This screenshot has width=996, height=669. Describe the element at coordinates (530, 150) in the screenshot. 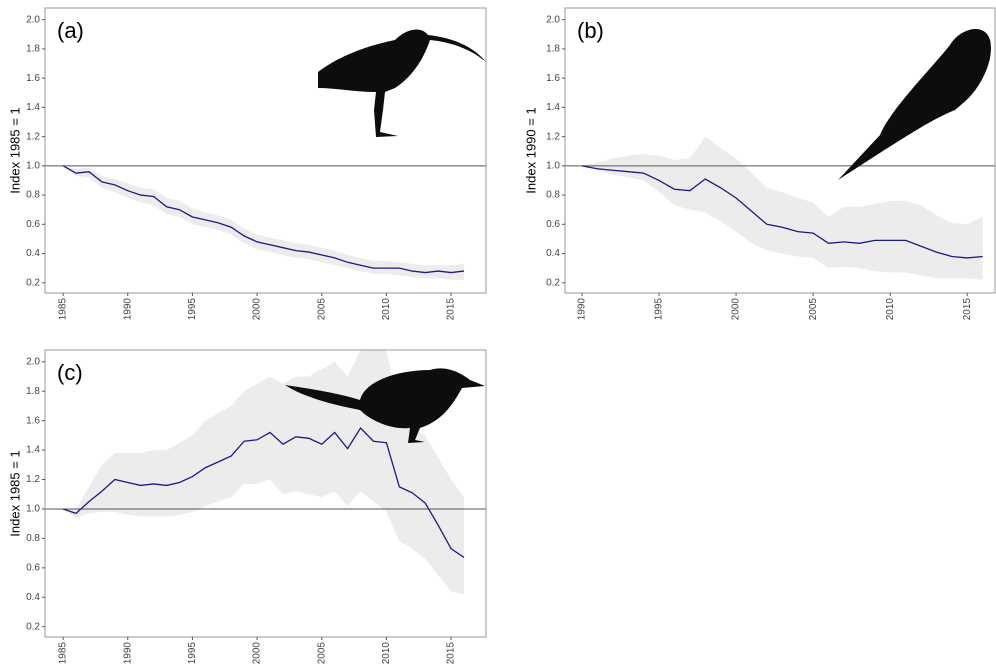

I see `y-axis-label: Index 1990 = 1` at that location.